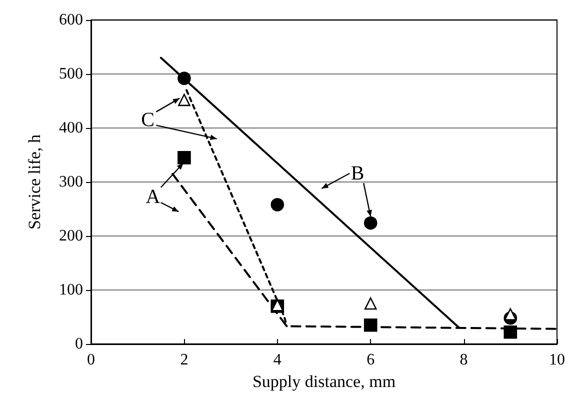  I want to click on x-tick-label: 10, so click(557, 360).